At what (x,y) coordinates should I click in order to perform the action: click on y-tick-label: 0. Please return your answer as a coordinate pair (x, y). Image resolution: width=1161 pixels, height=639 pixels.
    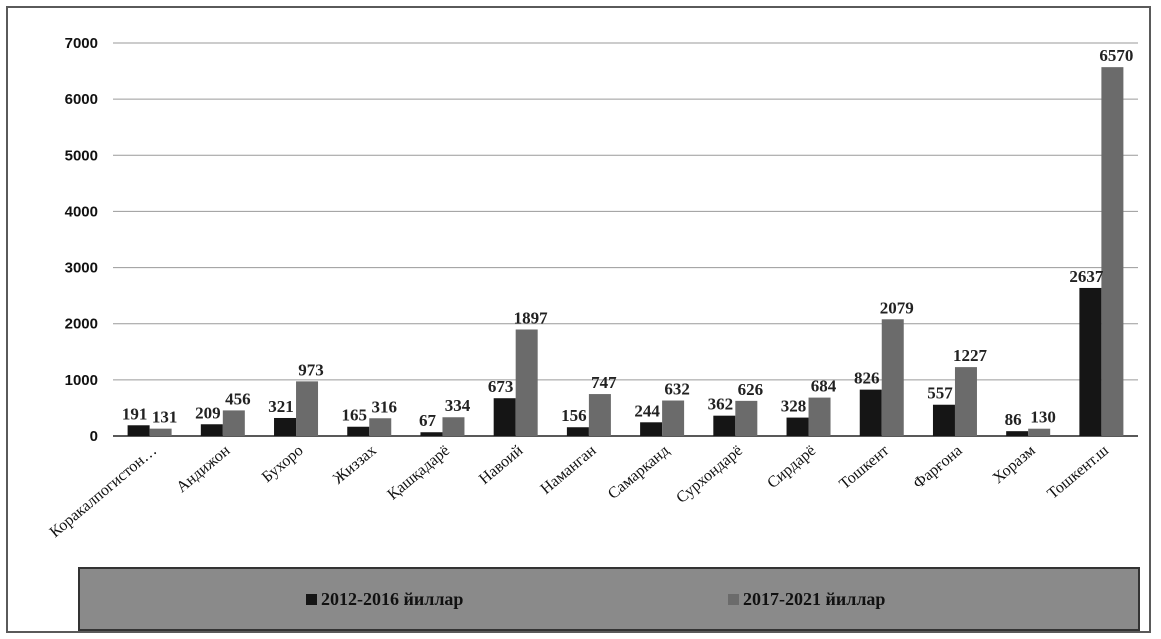
    Looking at the image, I should click on (94, 436).